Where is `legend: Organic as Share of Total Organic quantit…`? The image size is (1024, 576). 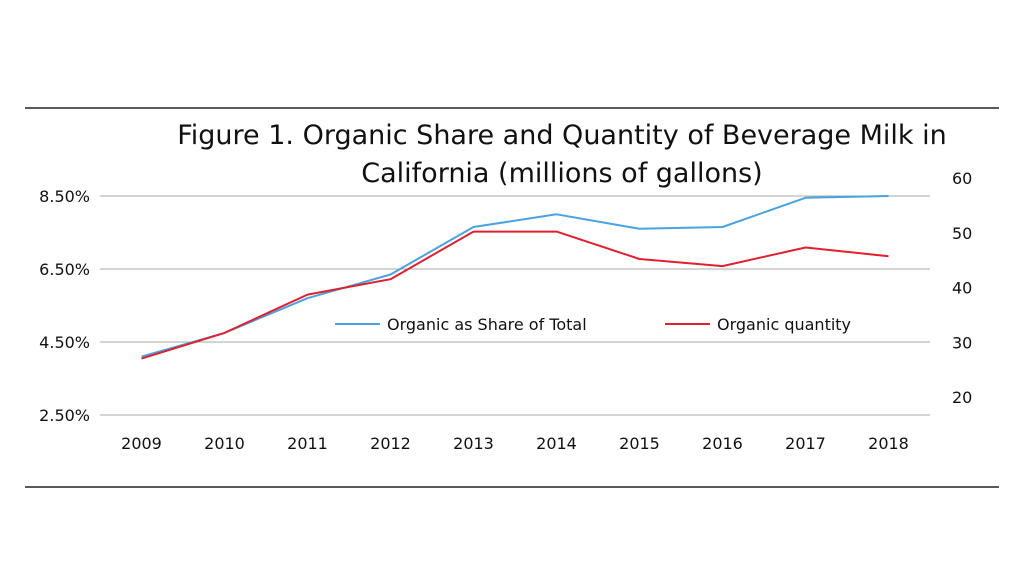 legend: Organic as Share of Total Organic quantit… is located at coordinates (593, 324).